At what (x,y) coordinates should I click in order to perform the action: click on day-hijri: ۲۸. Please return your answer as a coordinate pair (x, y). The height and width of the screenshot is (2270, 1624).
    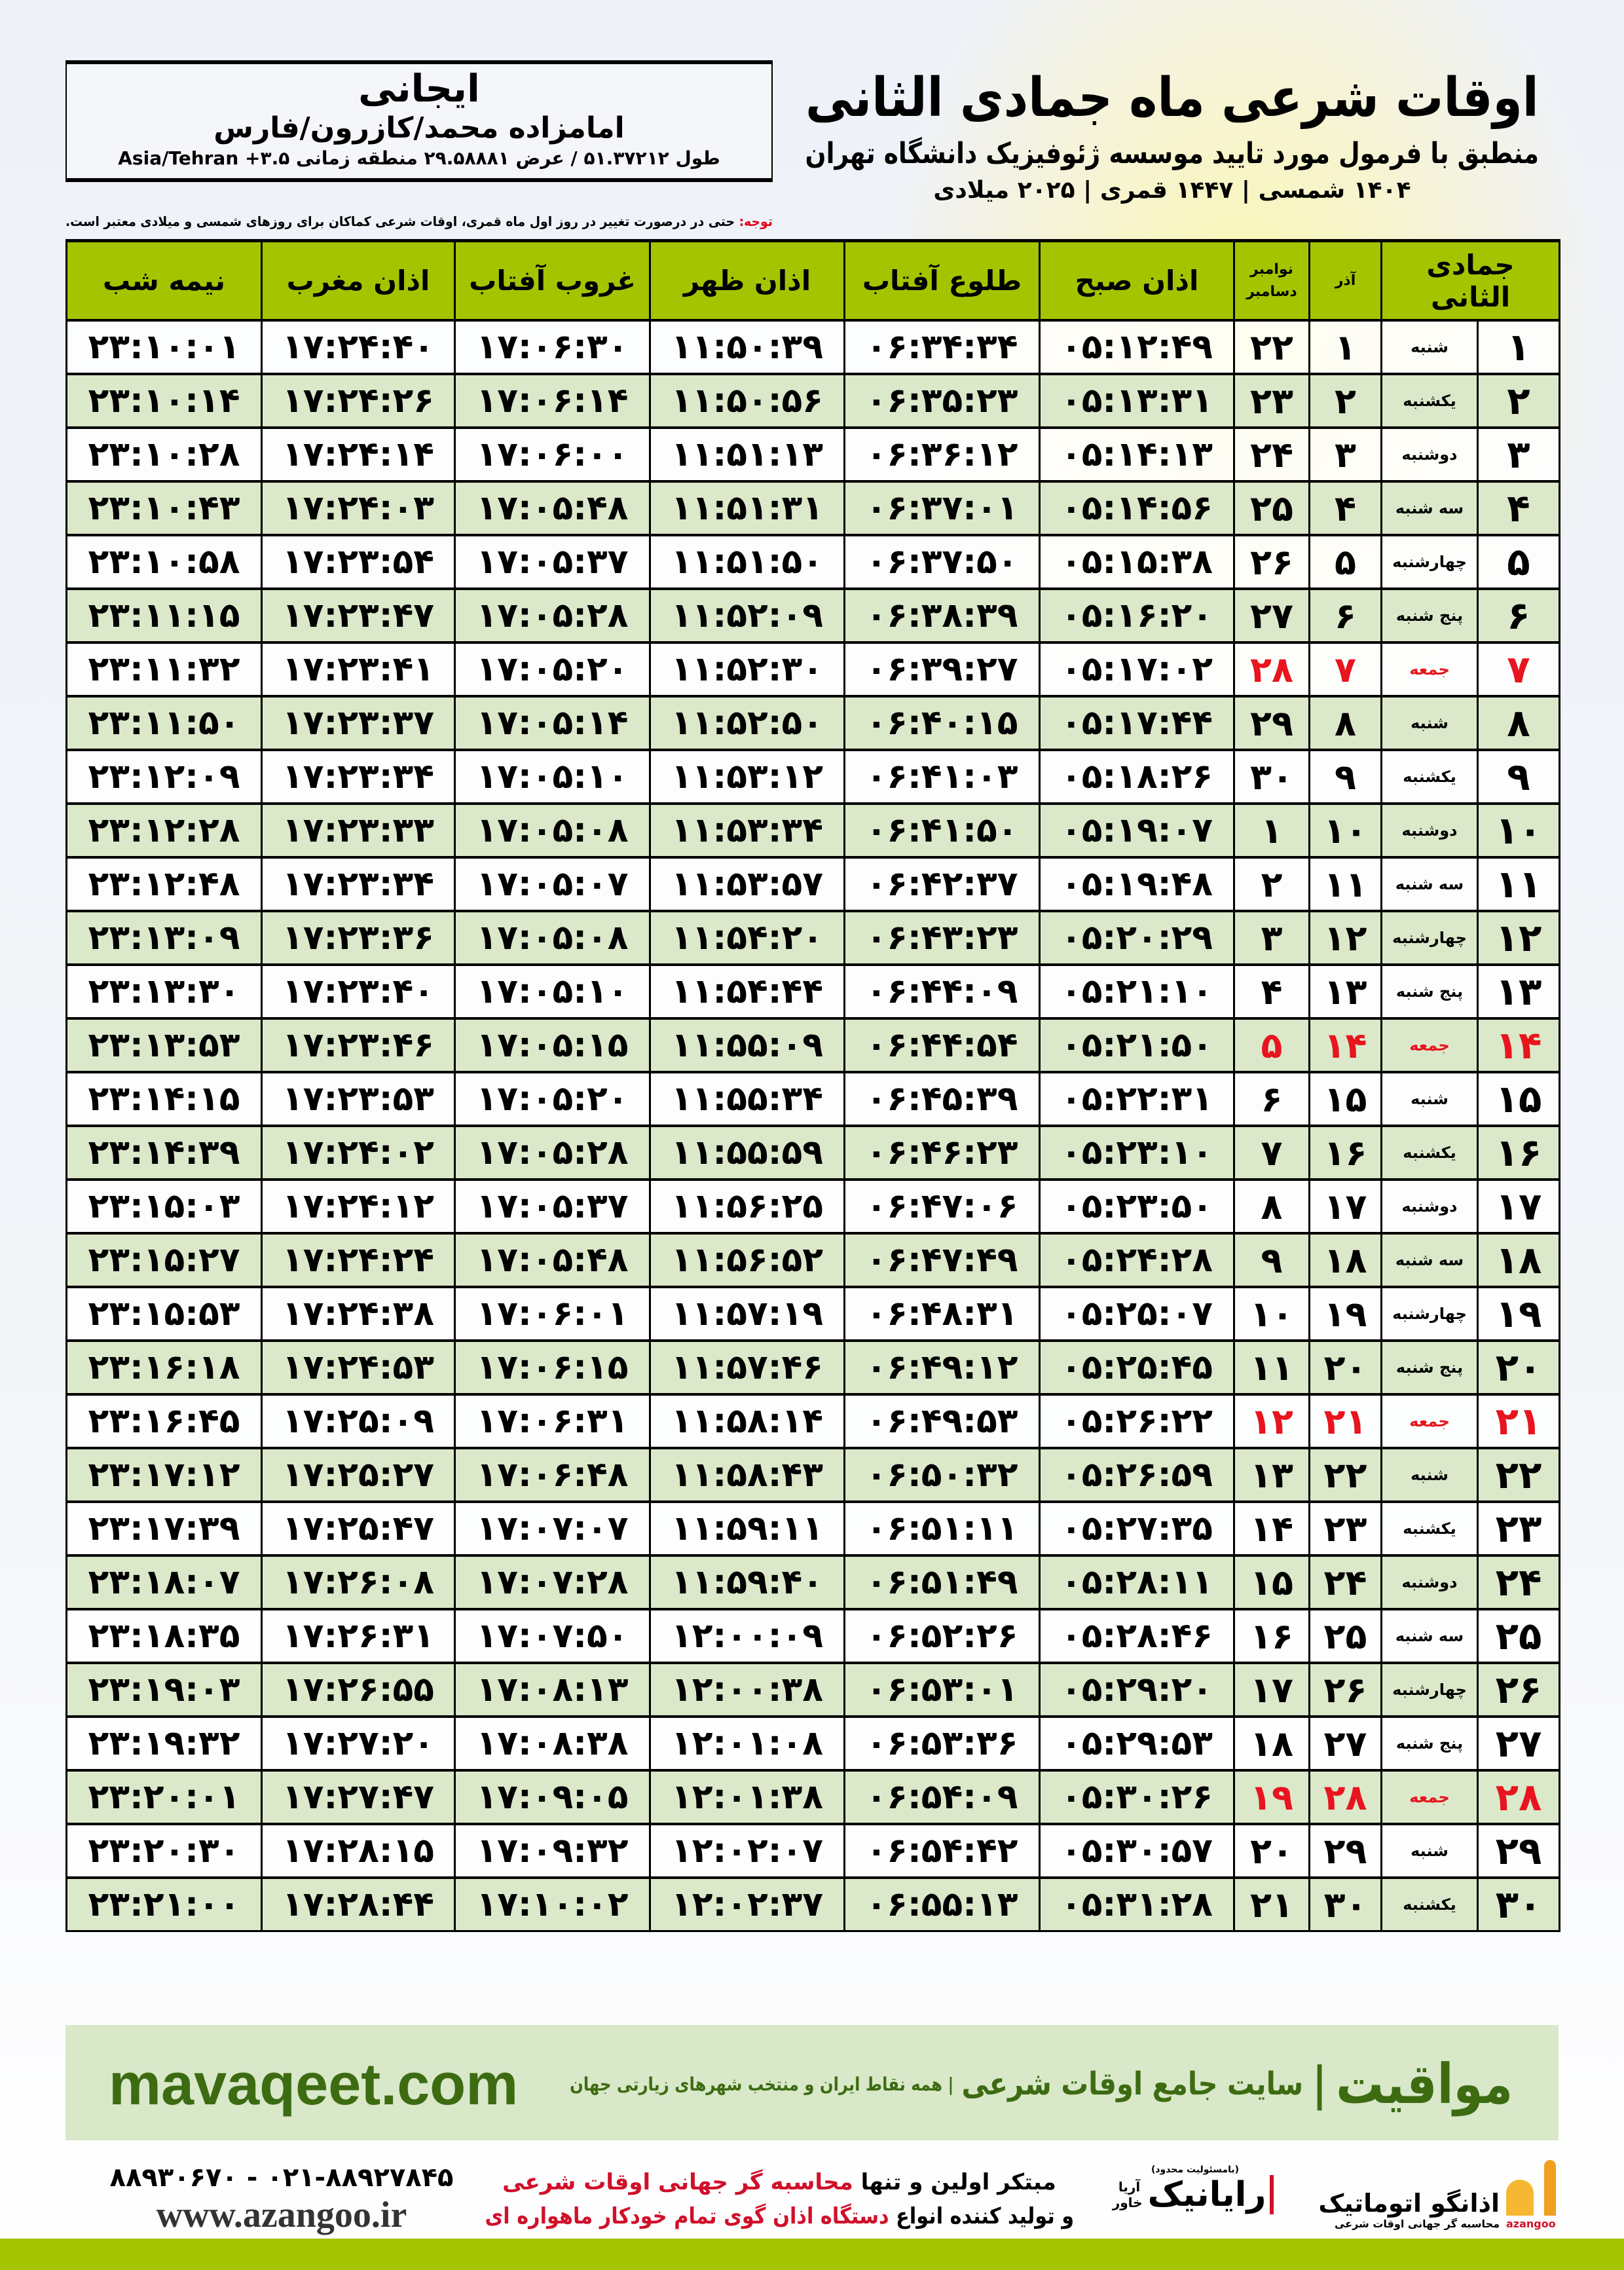
    Looking at the image, I should click on (1518, 1797).